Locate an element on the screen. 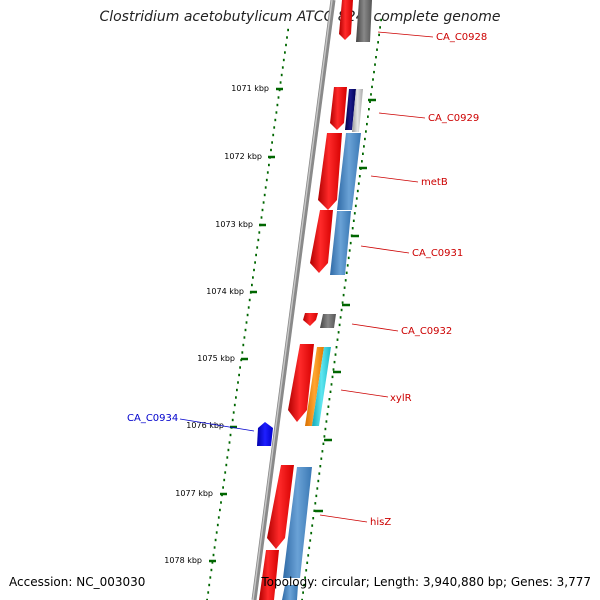  gene-CA_C0929-cds-b is located at coordinates (357, 110).